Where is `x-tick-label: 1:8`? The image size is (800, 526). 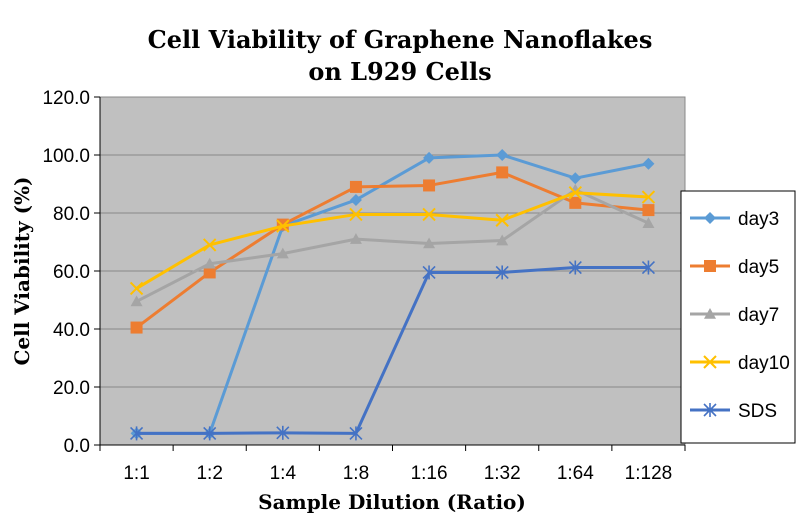
x-tick-label: 1:8 is located at coordinates (356, 473).